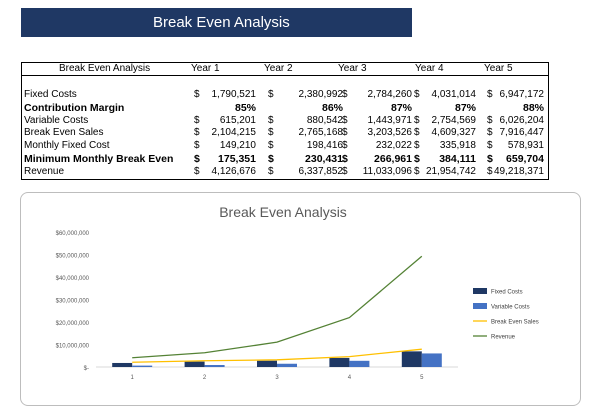 Image resolution: width=592 pixels, height=414 pixels. I want to click on row-value-year-2: 86%, so click(332, 107).